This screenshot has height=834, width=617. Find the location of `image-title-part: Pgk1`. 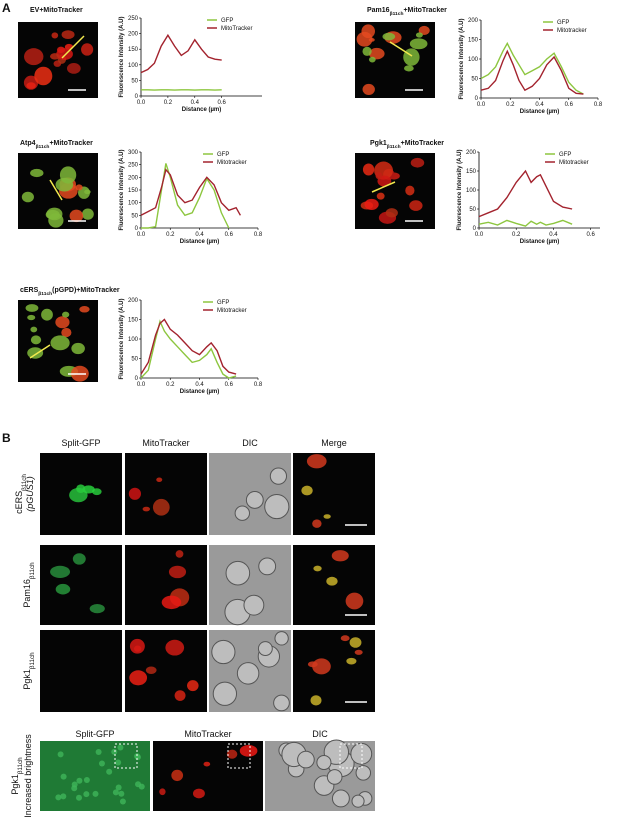

image-title-part: Pgk1 is located at coordinates (378, 143).